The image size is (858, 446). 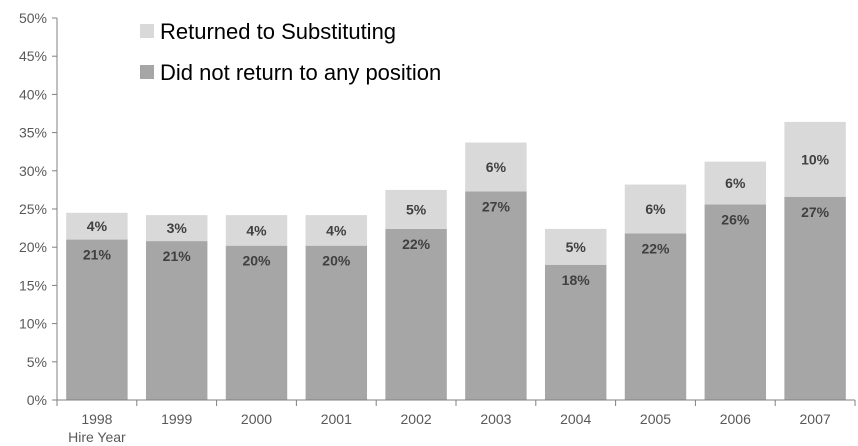 What do you see at coordinates (416, 419) in the screenshot?
I see `x-tick-label: 2002` at bounding box center [416, 419].